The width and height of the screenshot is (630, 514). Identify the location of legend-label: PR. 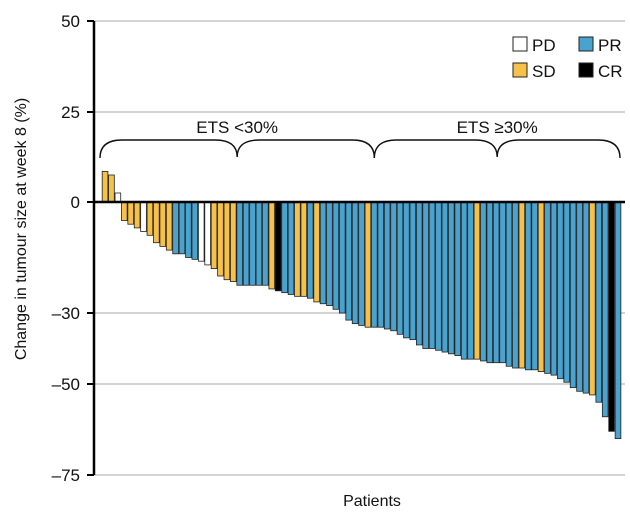
(610, 45).